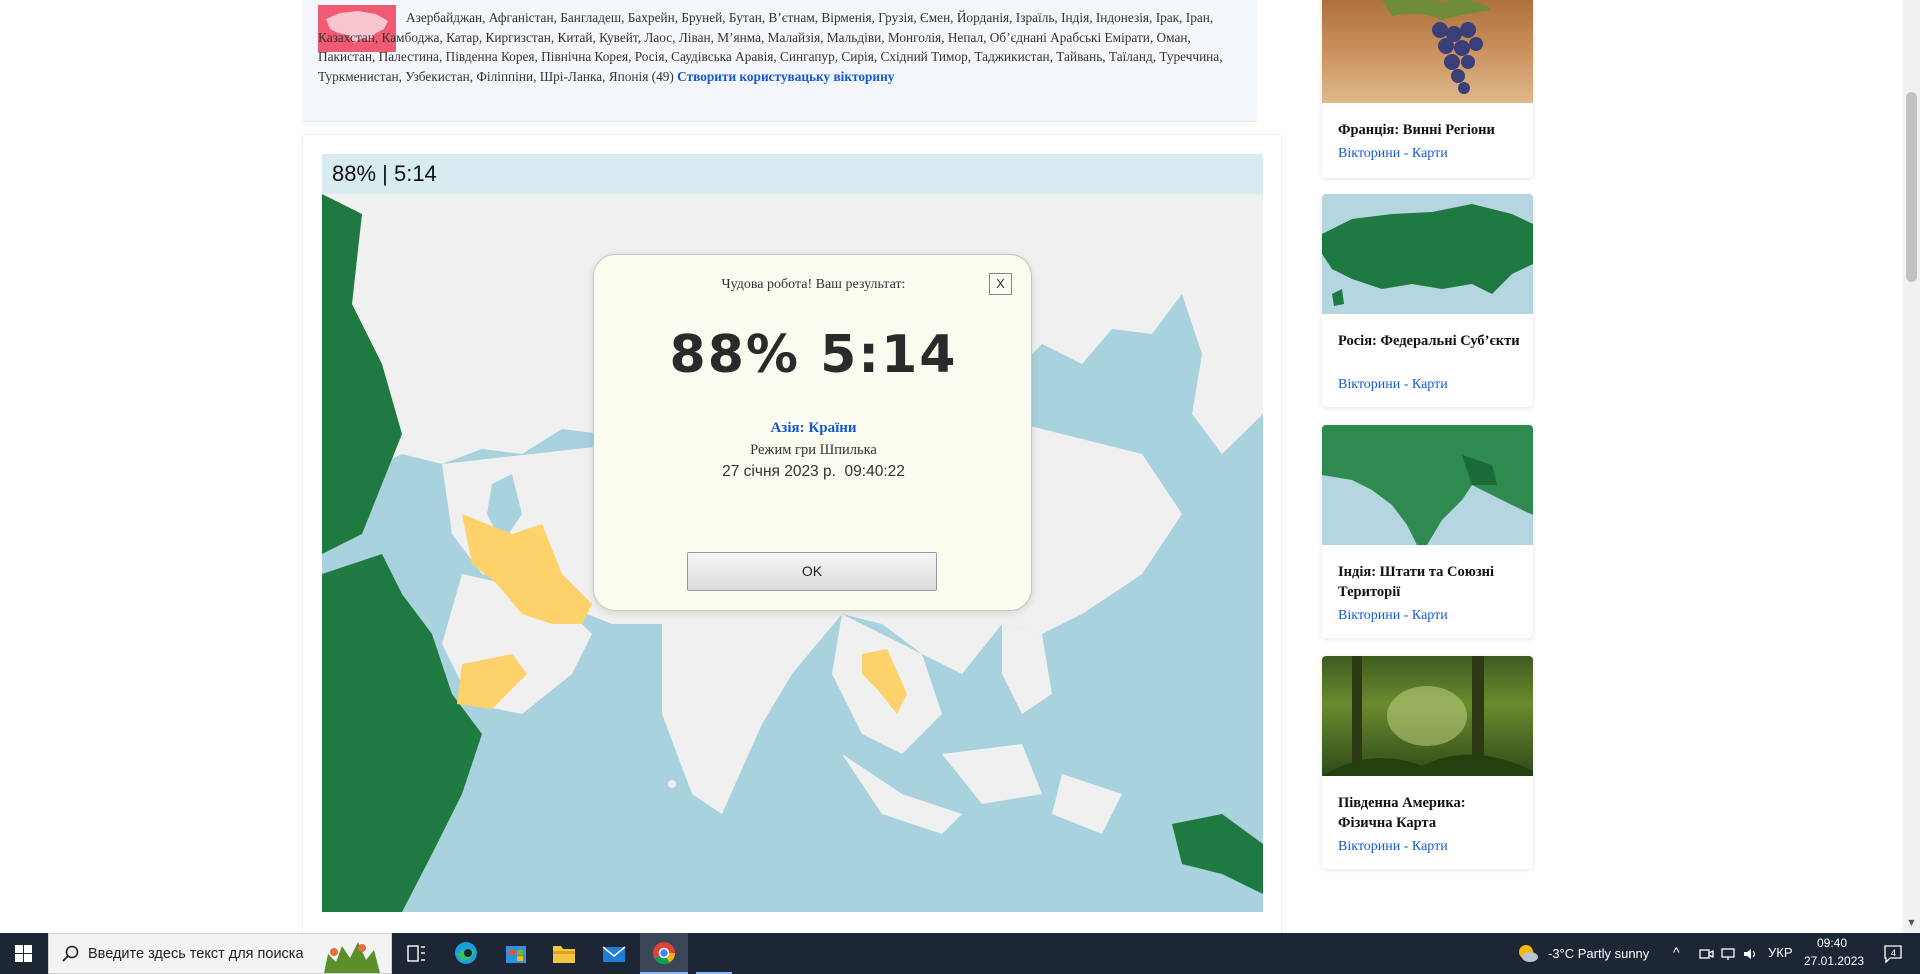 The height and width of the screenshot is (974, 1920). Describe the element at coordinates (1087, 804) in the screenshot. I see `land-sulawesi` at that location.